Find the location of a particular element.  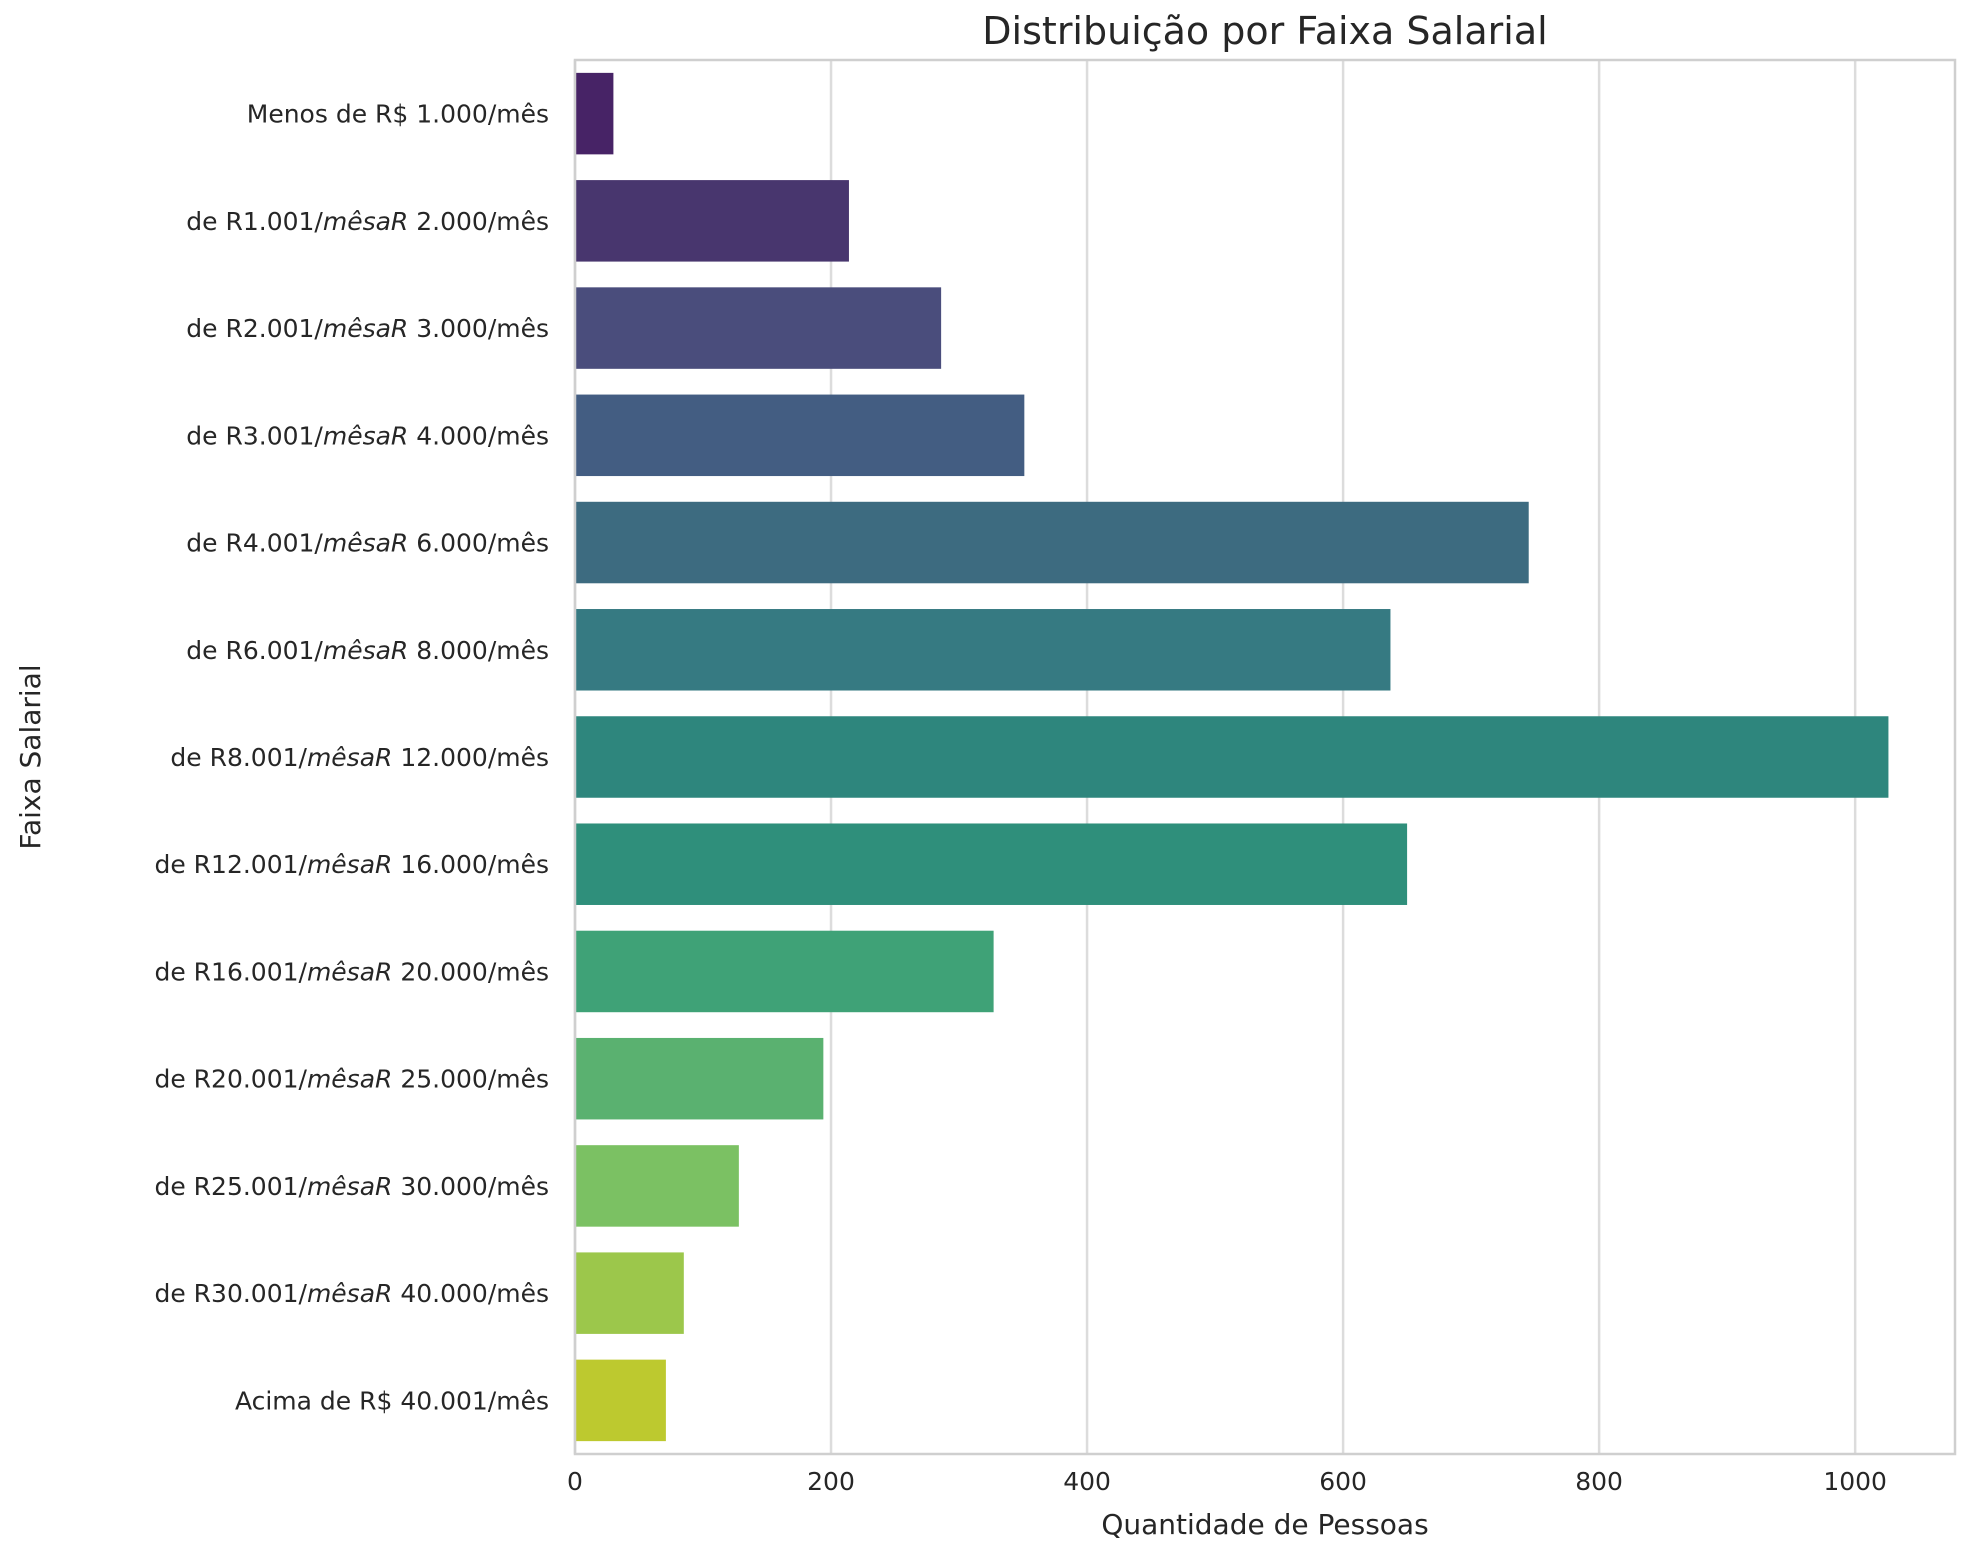

x-axis-label: Quantidade de Pessoas is located at coordinates (1264, 1524).